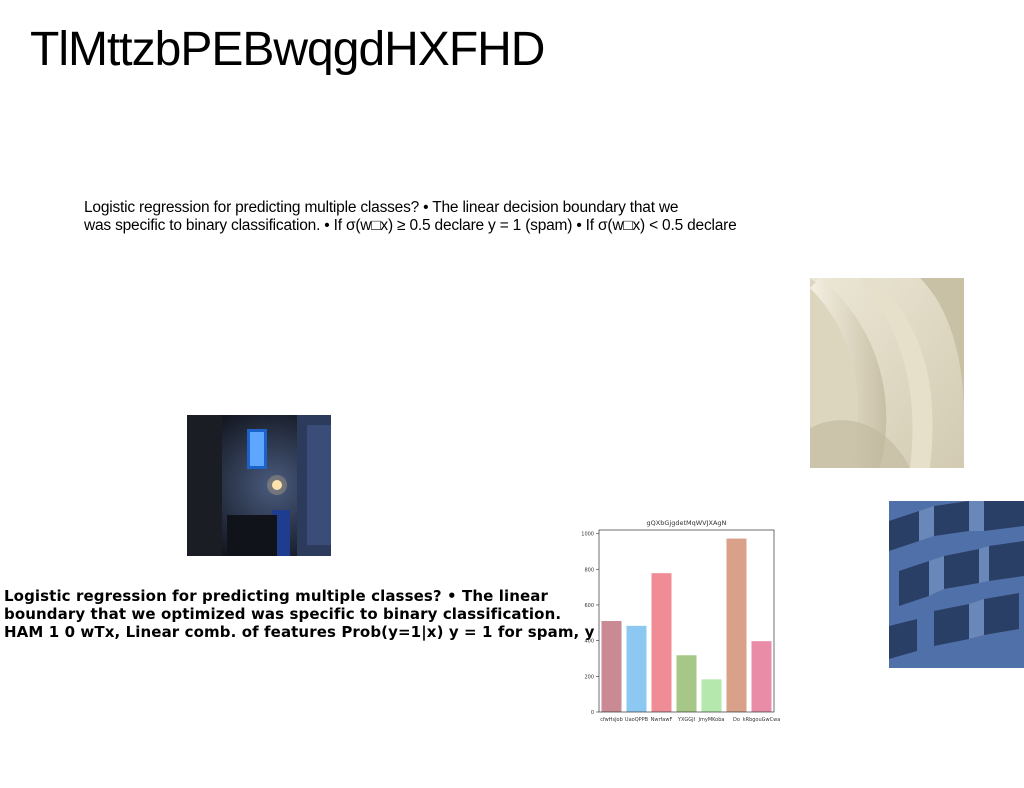 The height and width of the screenshot is (788, 1024). Describe the element at coordinates (259, 485) in the screenshot. I see `night-alley-image` at that location.